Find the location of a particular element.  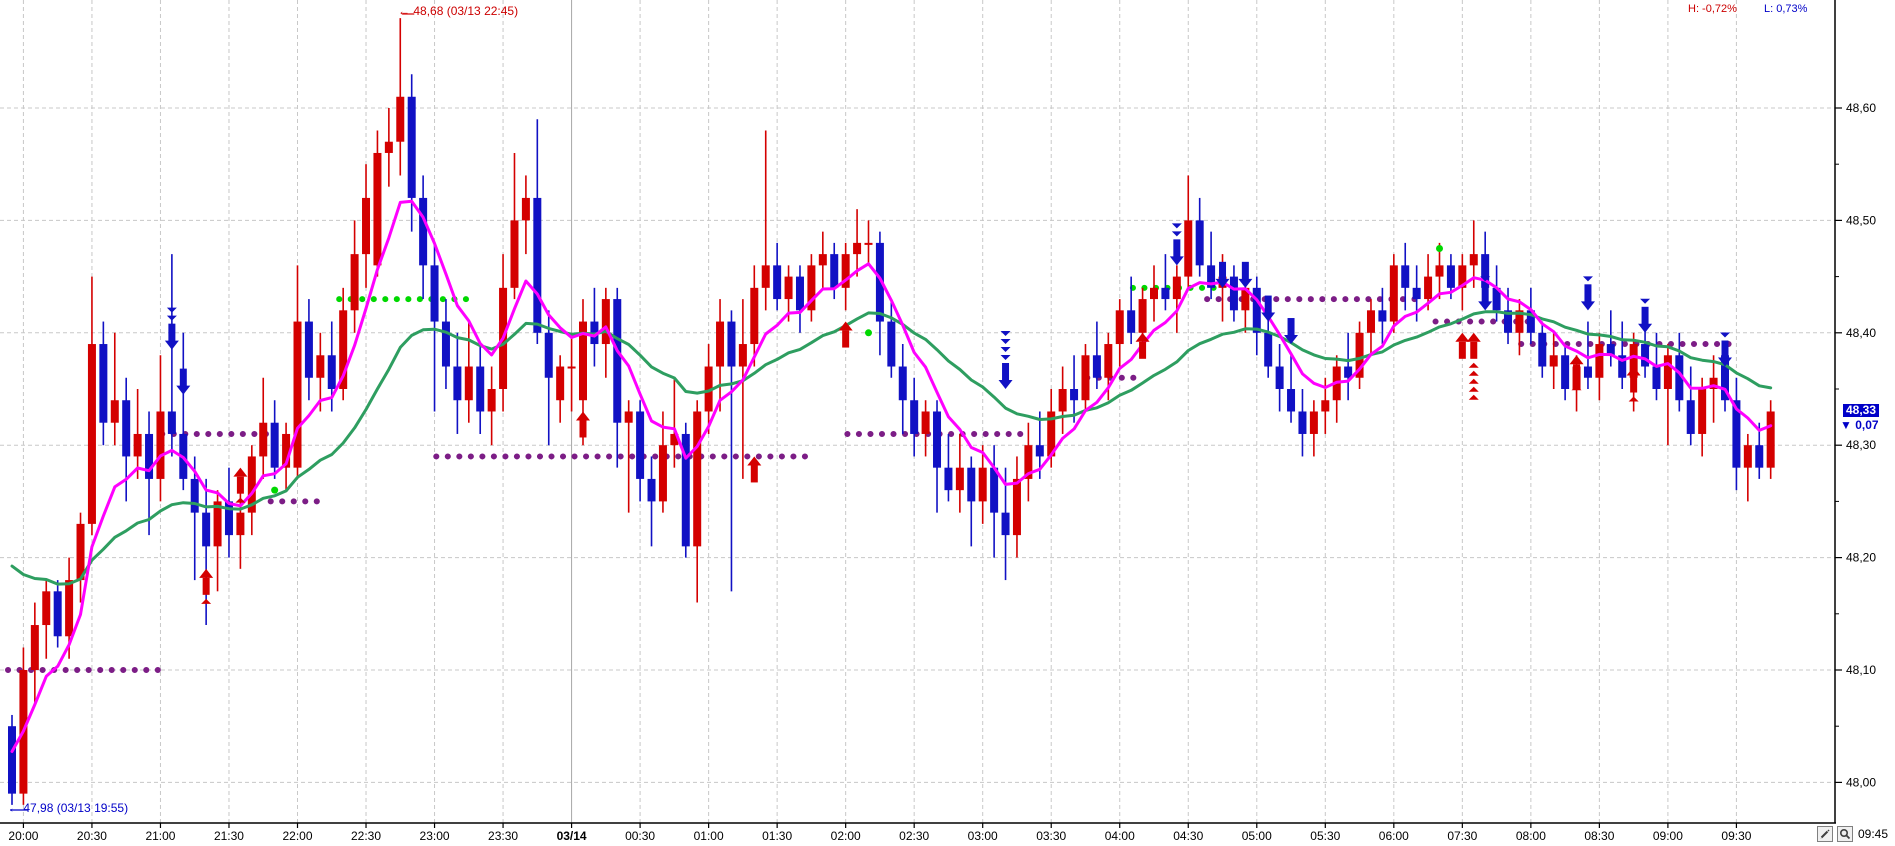

x-axis-label: 03/14 is located at coordinates (572, 836).